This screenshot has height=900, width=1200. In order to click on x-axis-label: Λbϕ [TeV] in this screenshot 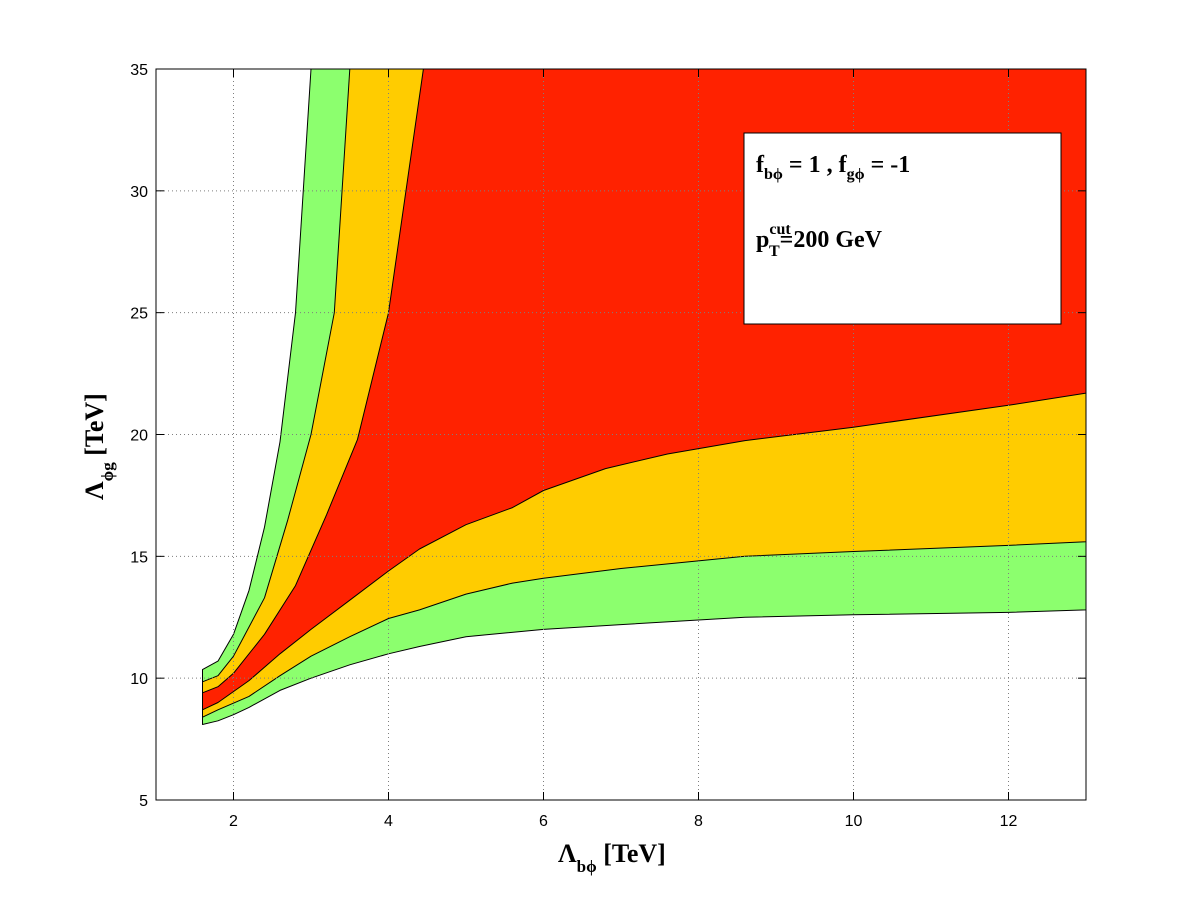, I will do `click(612, 857)`.